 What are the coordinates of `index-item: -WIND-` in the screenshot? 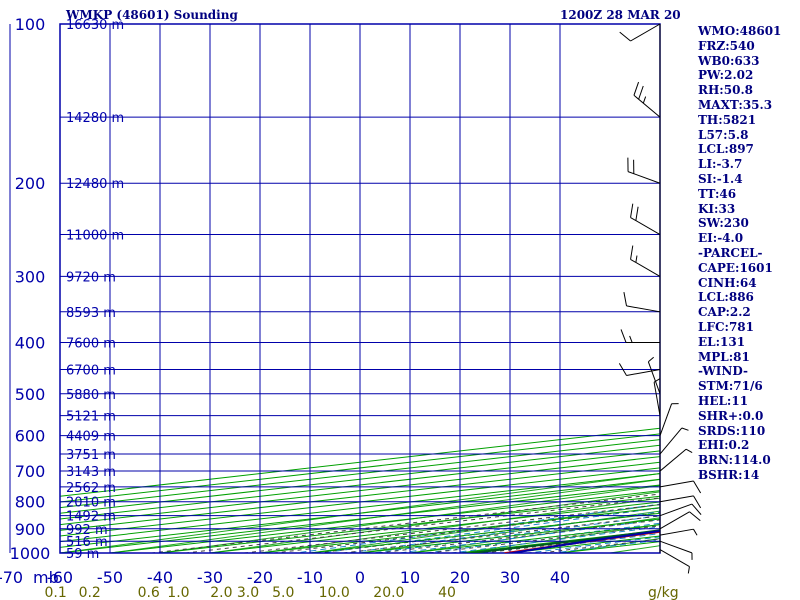 It's located at (723, 371).